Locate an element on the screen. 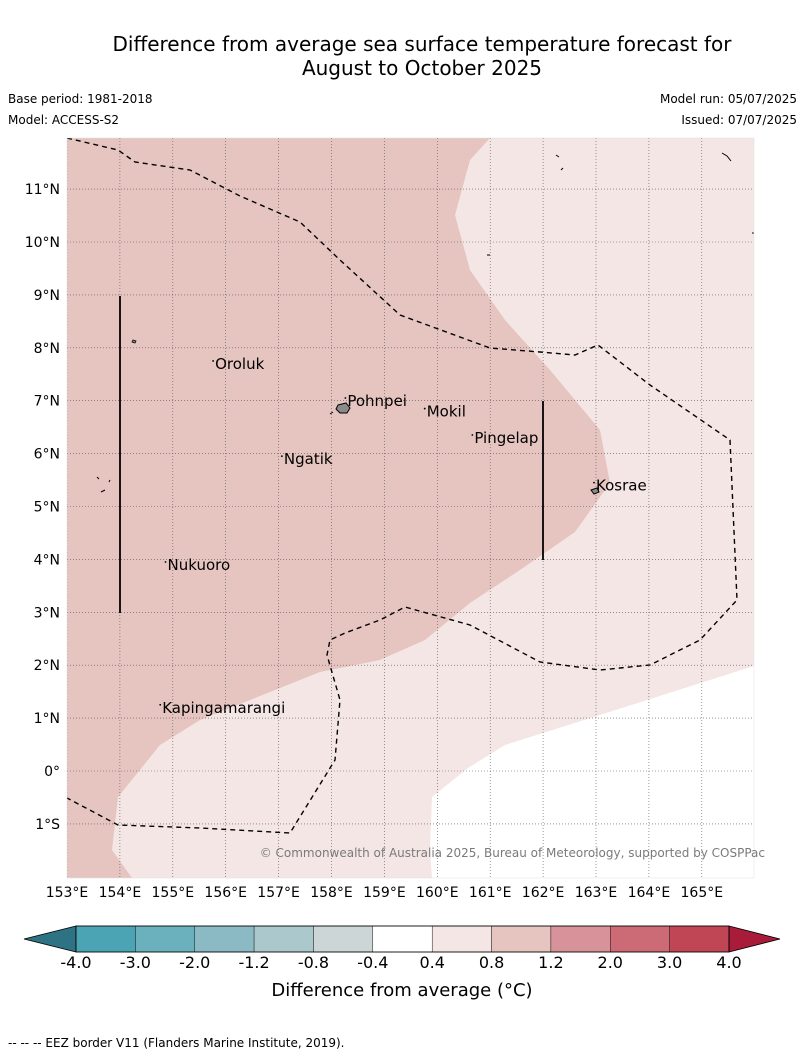 The height and width of the screenshot is (1058, 804). longitude-label: 158°E is located at coordinates (331, 893).